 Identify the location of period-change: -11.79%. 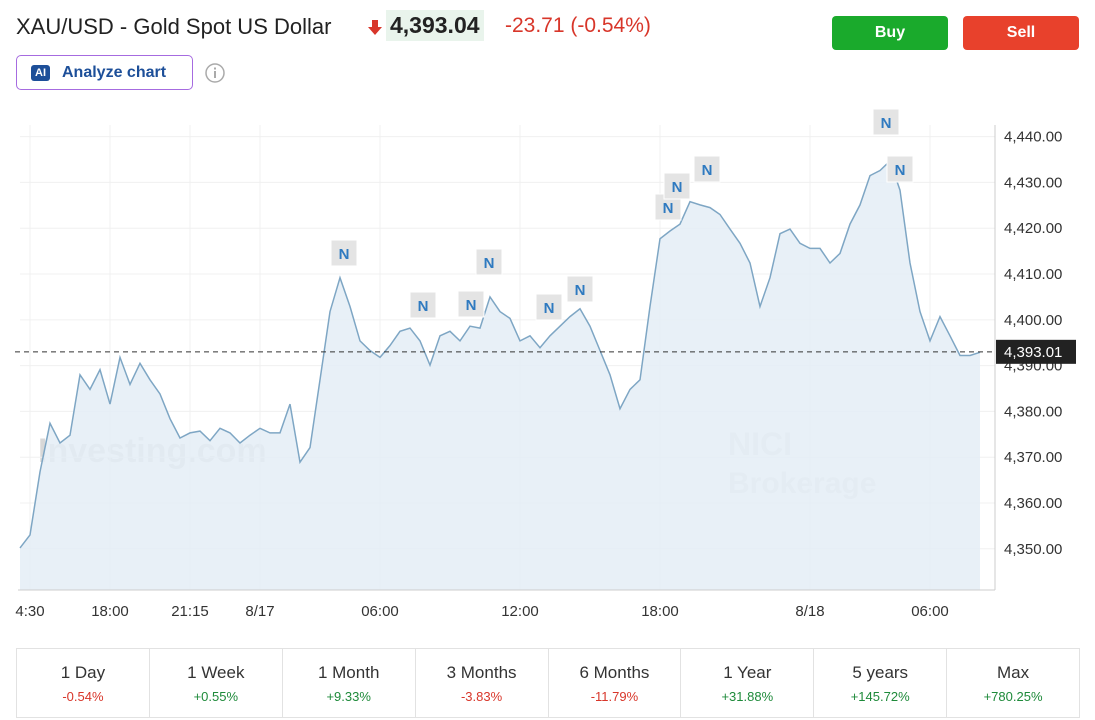
(614, 696).